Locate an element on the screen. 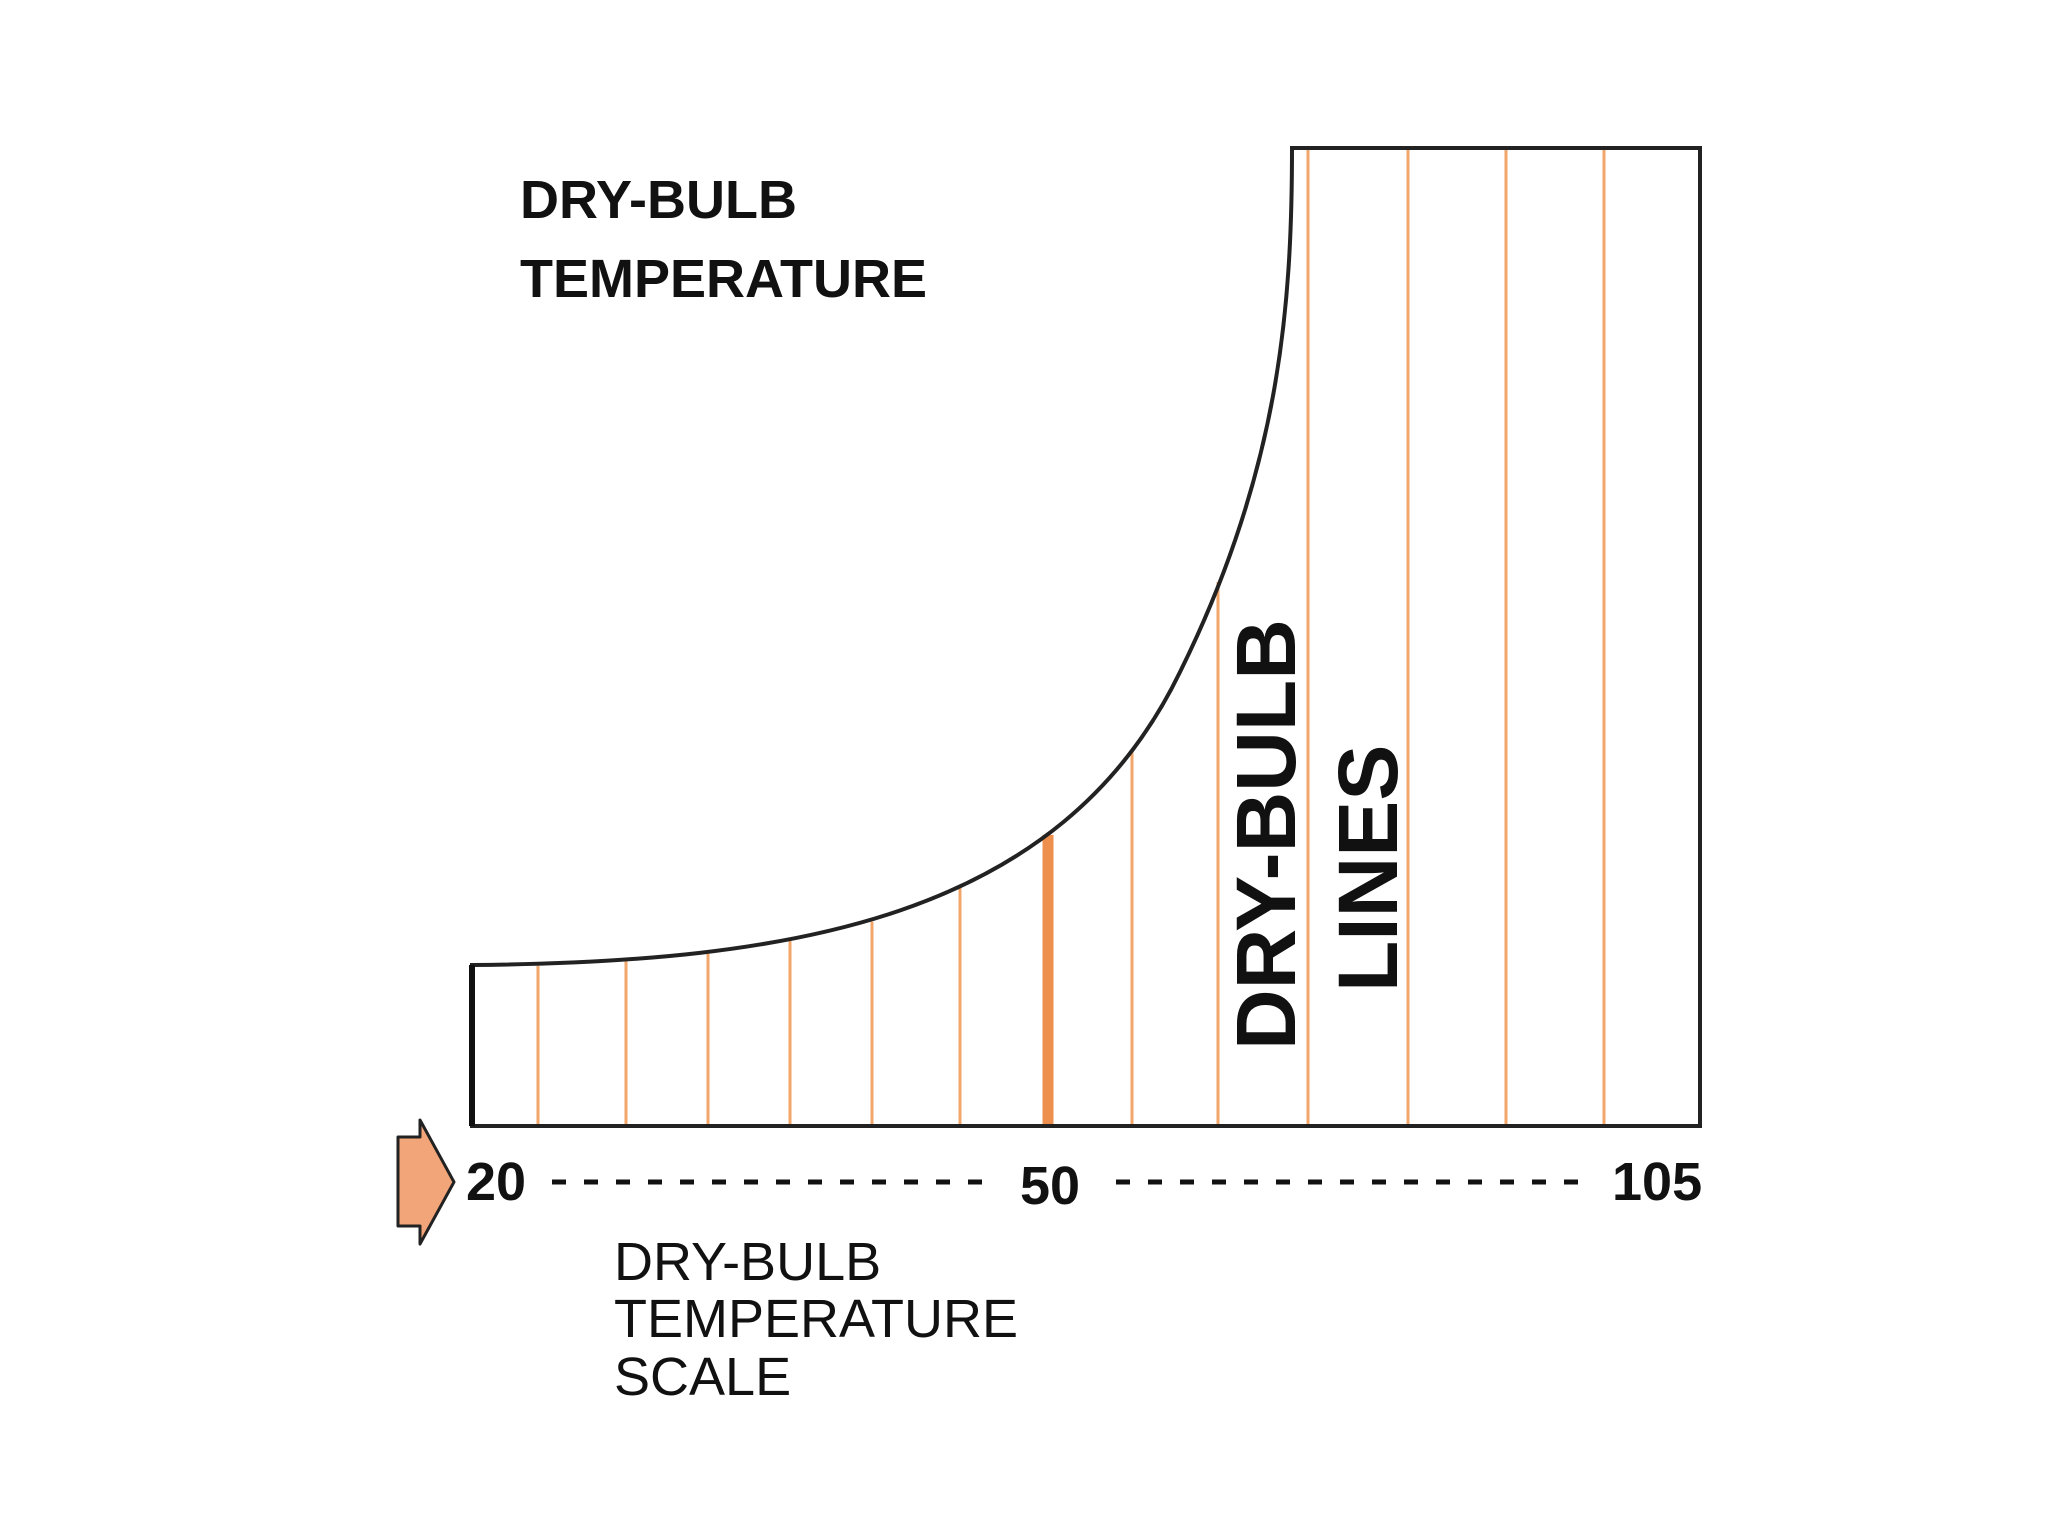 Image resolution: width=2048 pixels, height=1536 pixels. arrow-right-icon is located at coordinates (426, 1182).